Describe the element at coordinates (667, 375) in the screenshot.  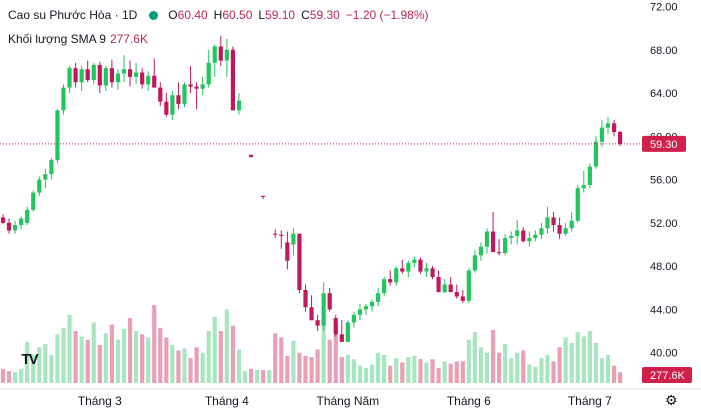
I see `volume-tag` at that location.